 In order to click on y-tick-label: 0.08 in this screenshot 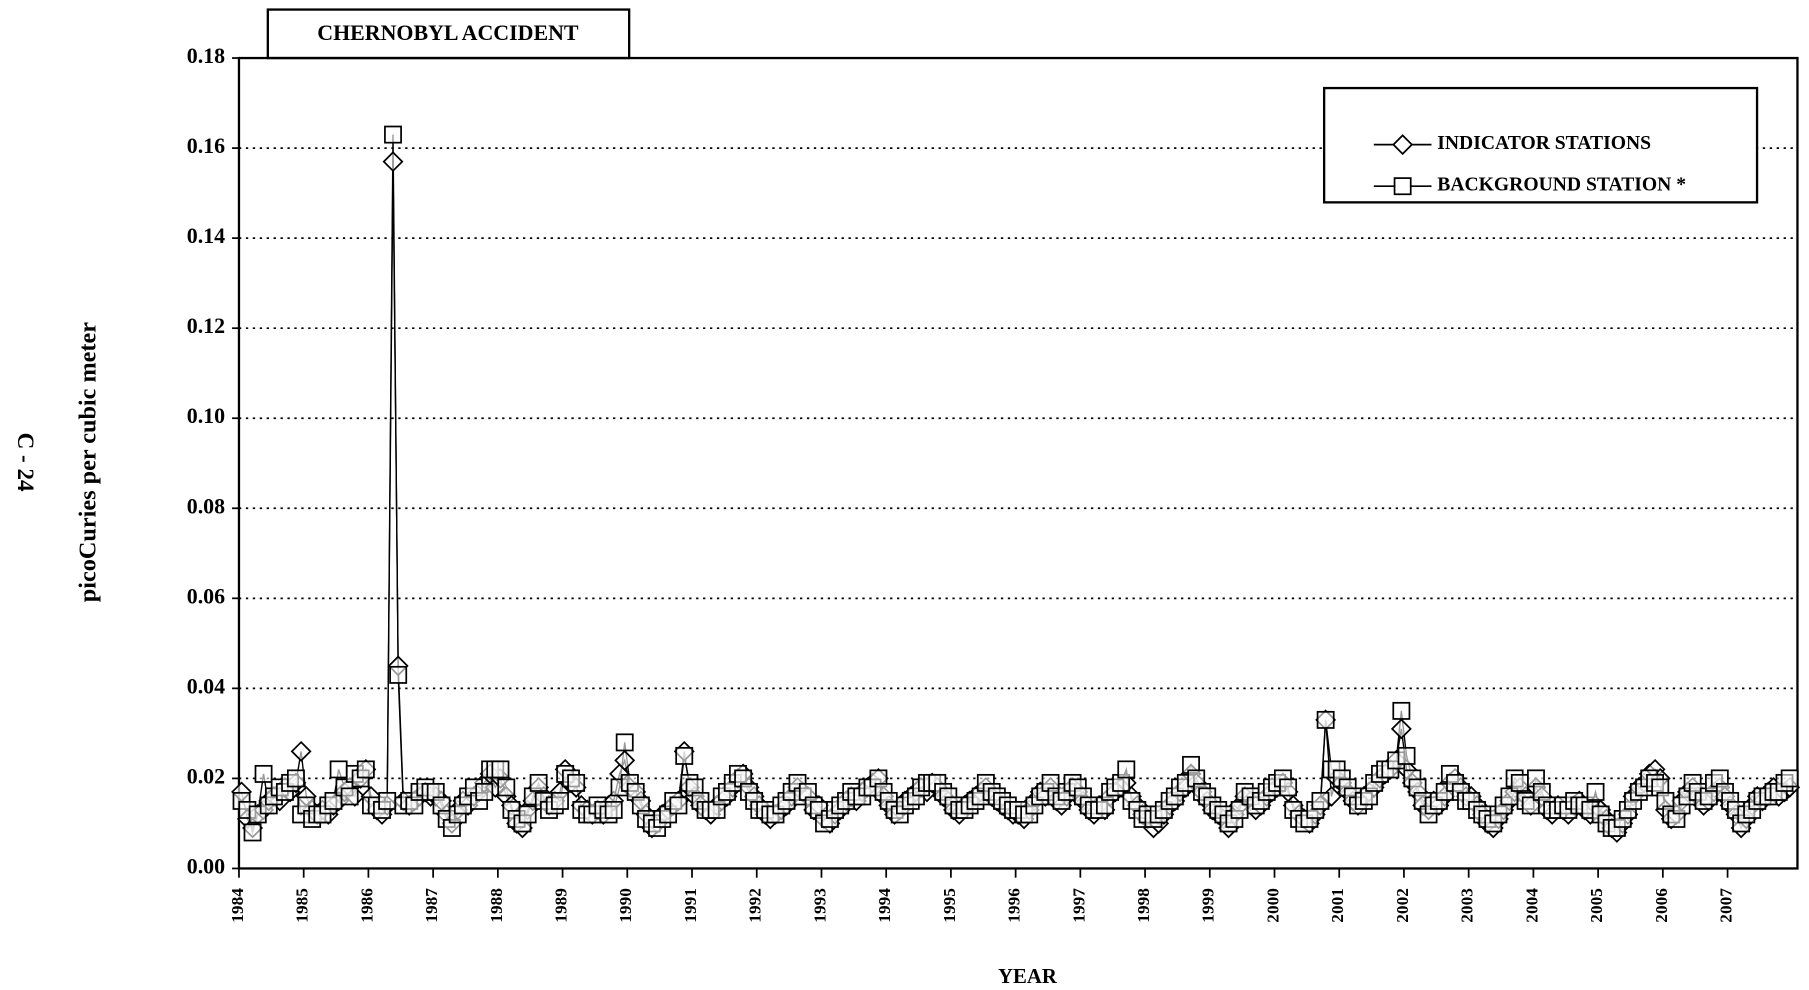, I will do `click(206, 505)`.